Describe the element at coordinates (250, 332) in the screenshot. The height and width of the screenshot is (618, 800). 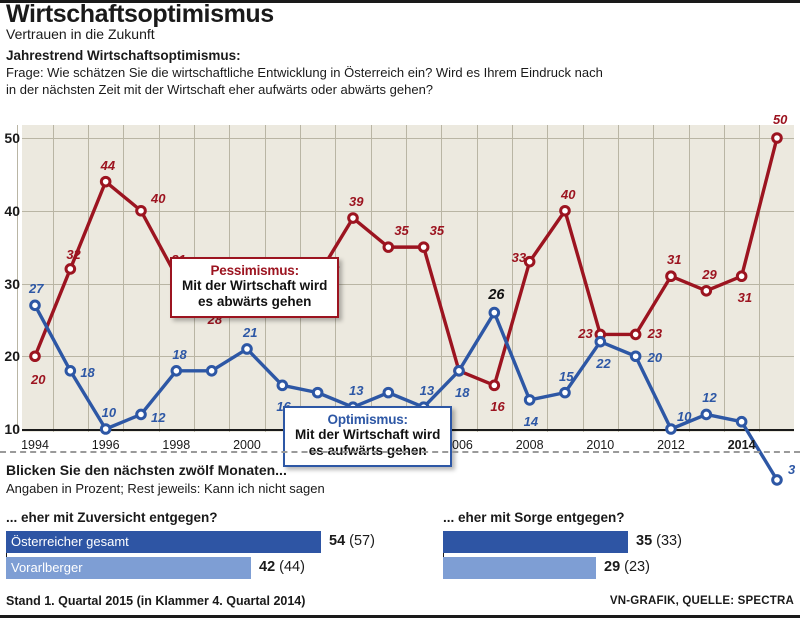
I see `chart-value-label: 21` at that location.